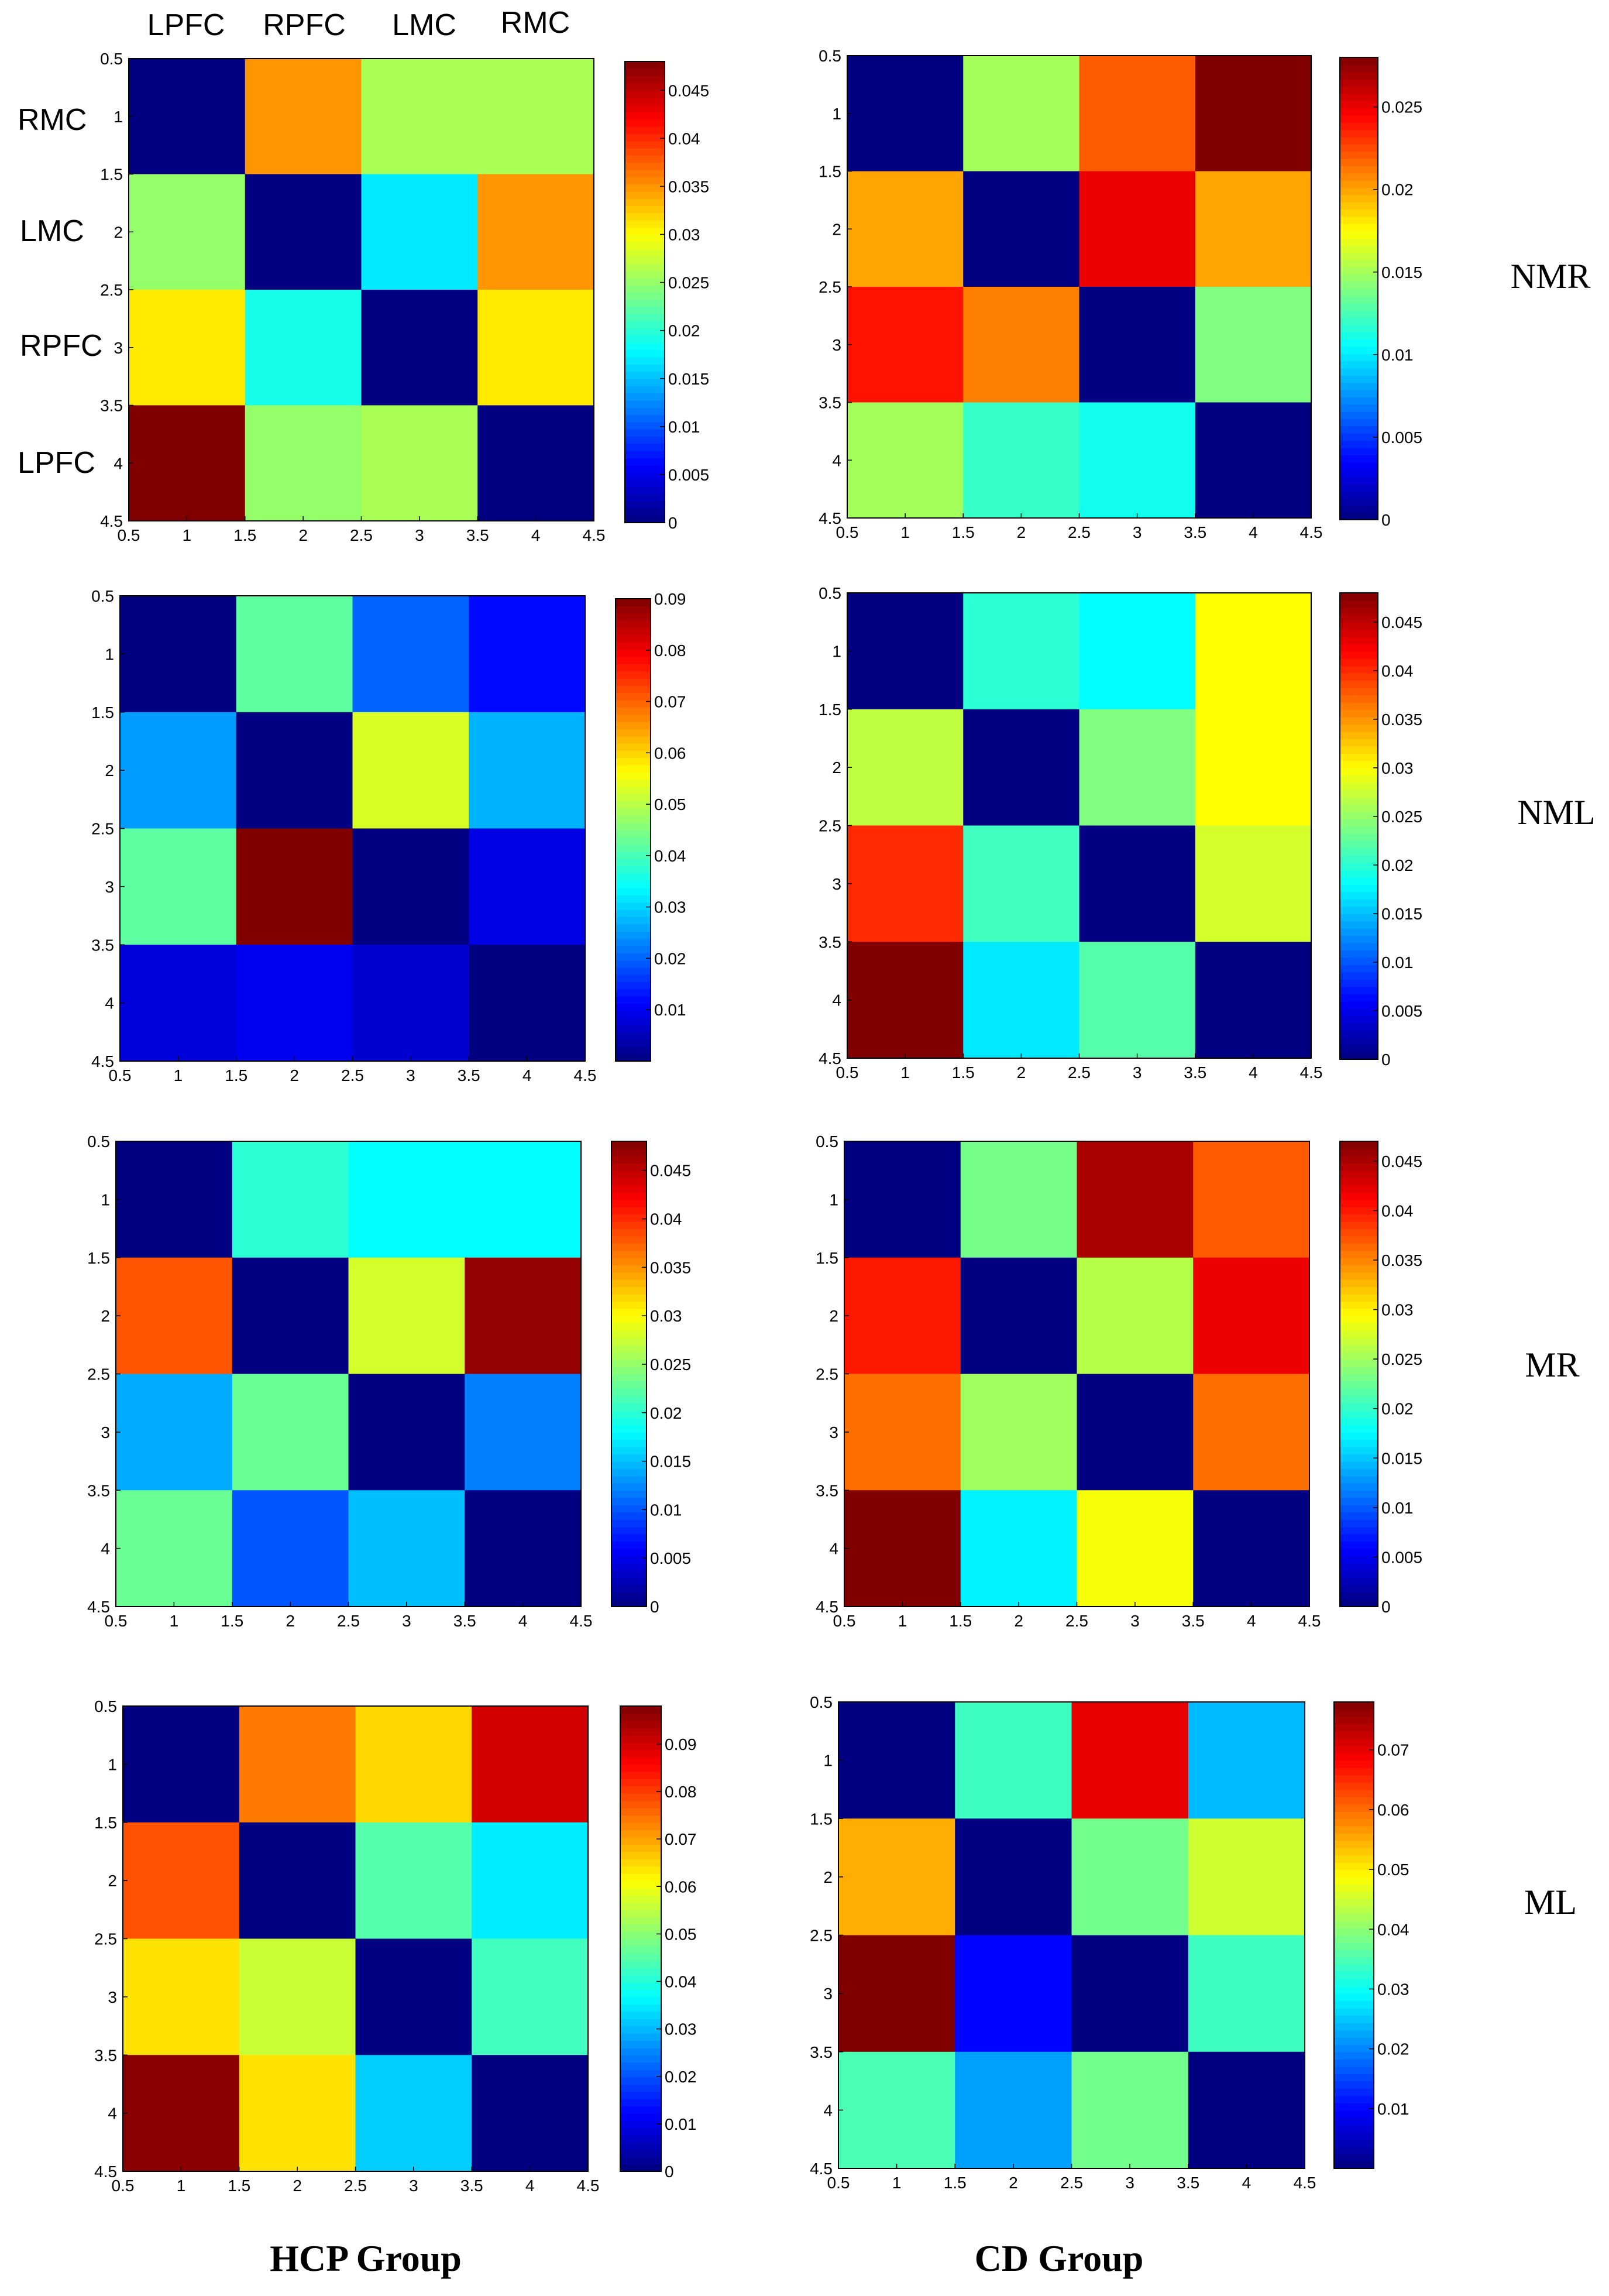 Image resolution: width=1609 pixels, height=2296 pixels. What do you see at coordinates (837, 884) in the screenshot?
I see `y-tick-label: 3` at bounding box center [837, 884].